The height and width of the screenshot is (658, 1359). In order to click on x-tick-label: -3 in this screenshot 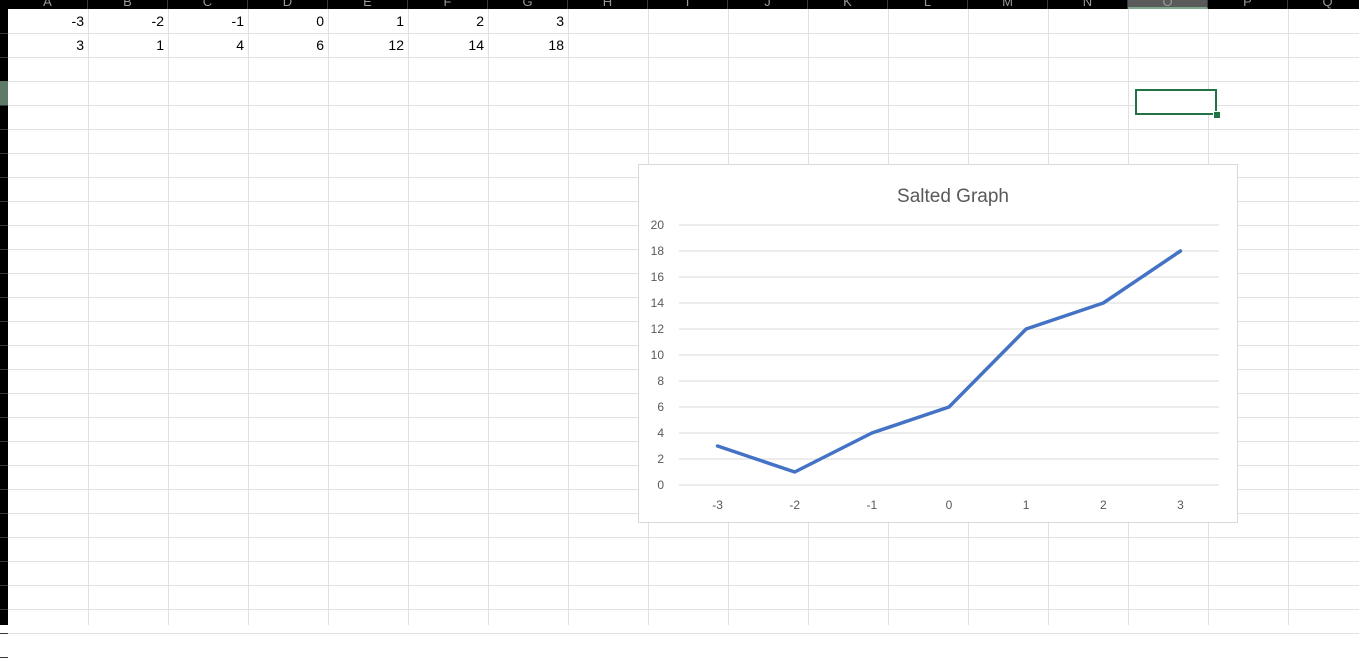, I will do `click(717, 505)`.